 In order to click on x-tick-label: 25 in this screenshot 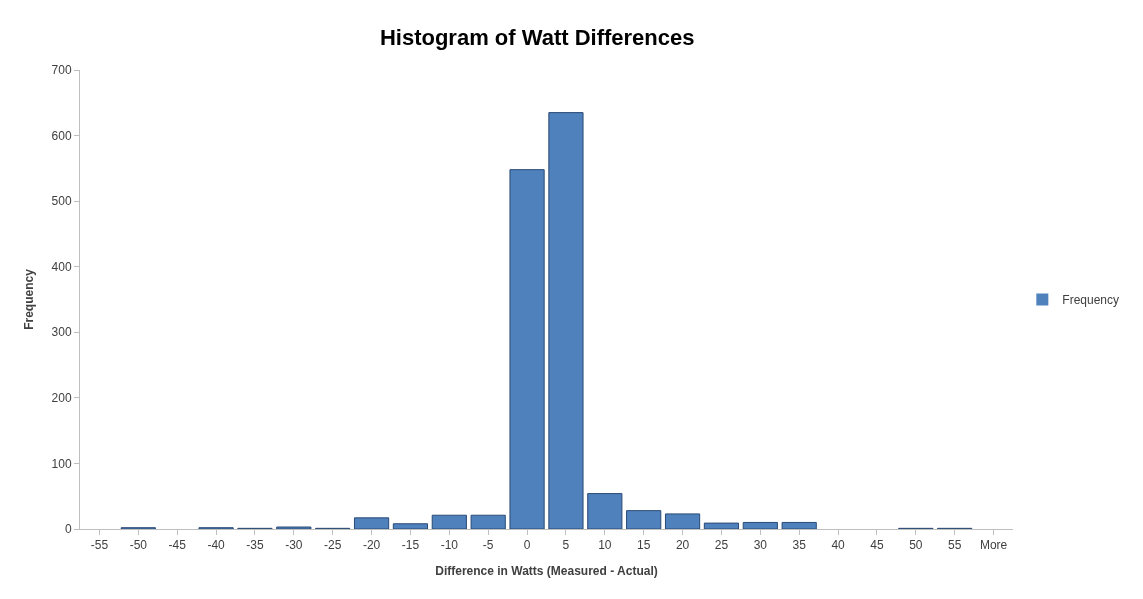, I will do `click(721, 545)`.